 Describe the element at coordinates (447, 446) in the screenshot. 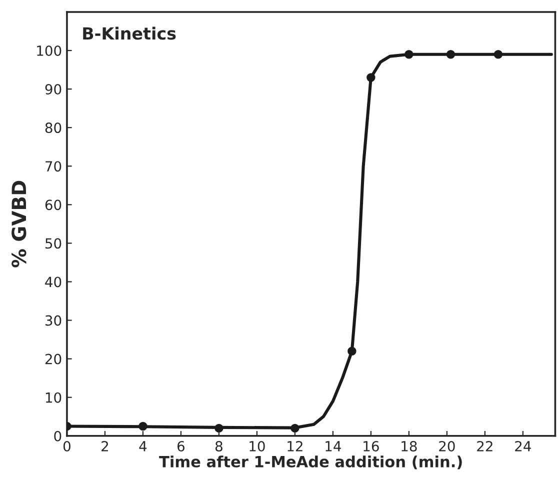

I see `x-tick-label: 20` at that location.